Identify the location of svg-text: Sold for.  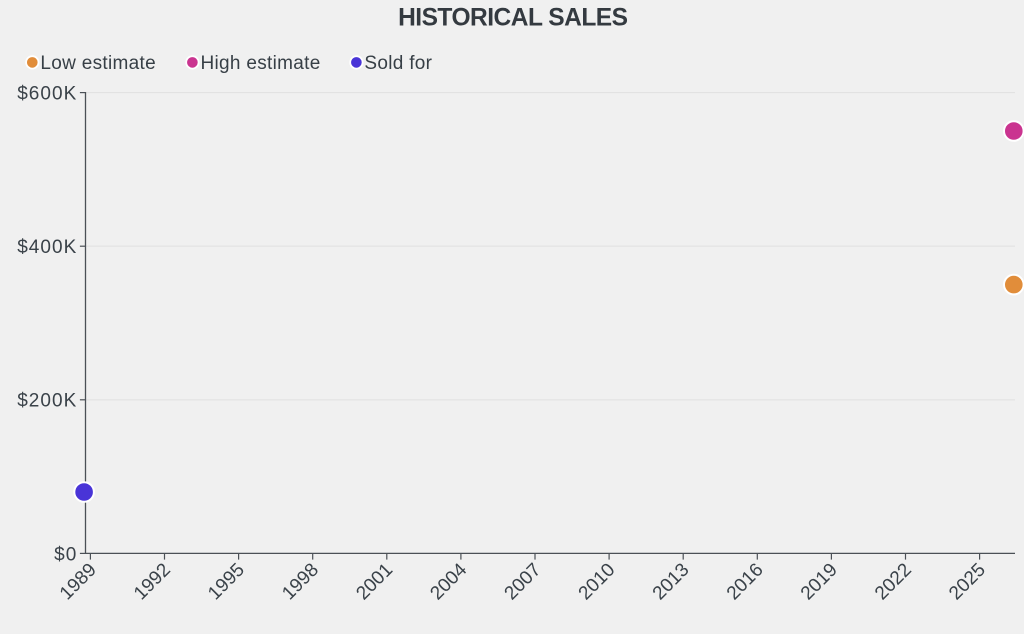
(398, 63).